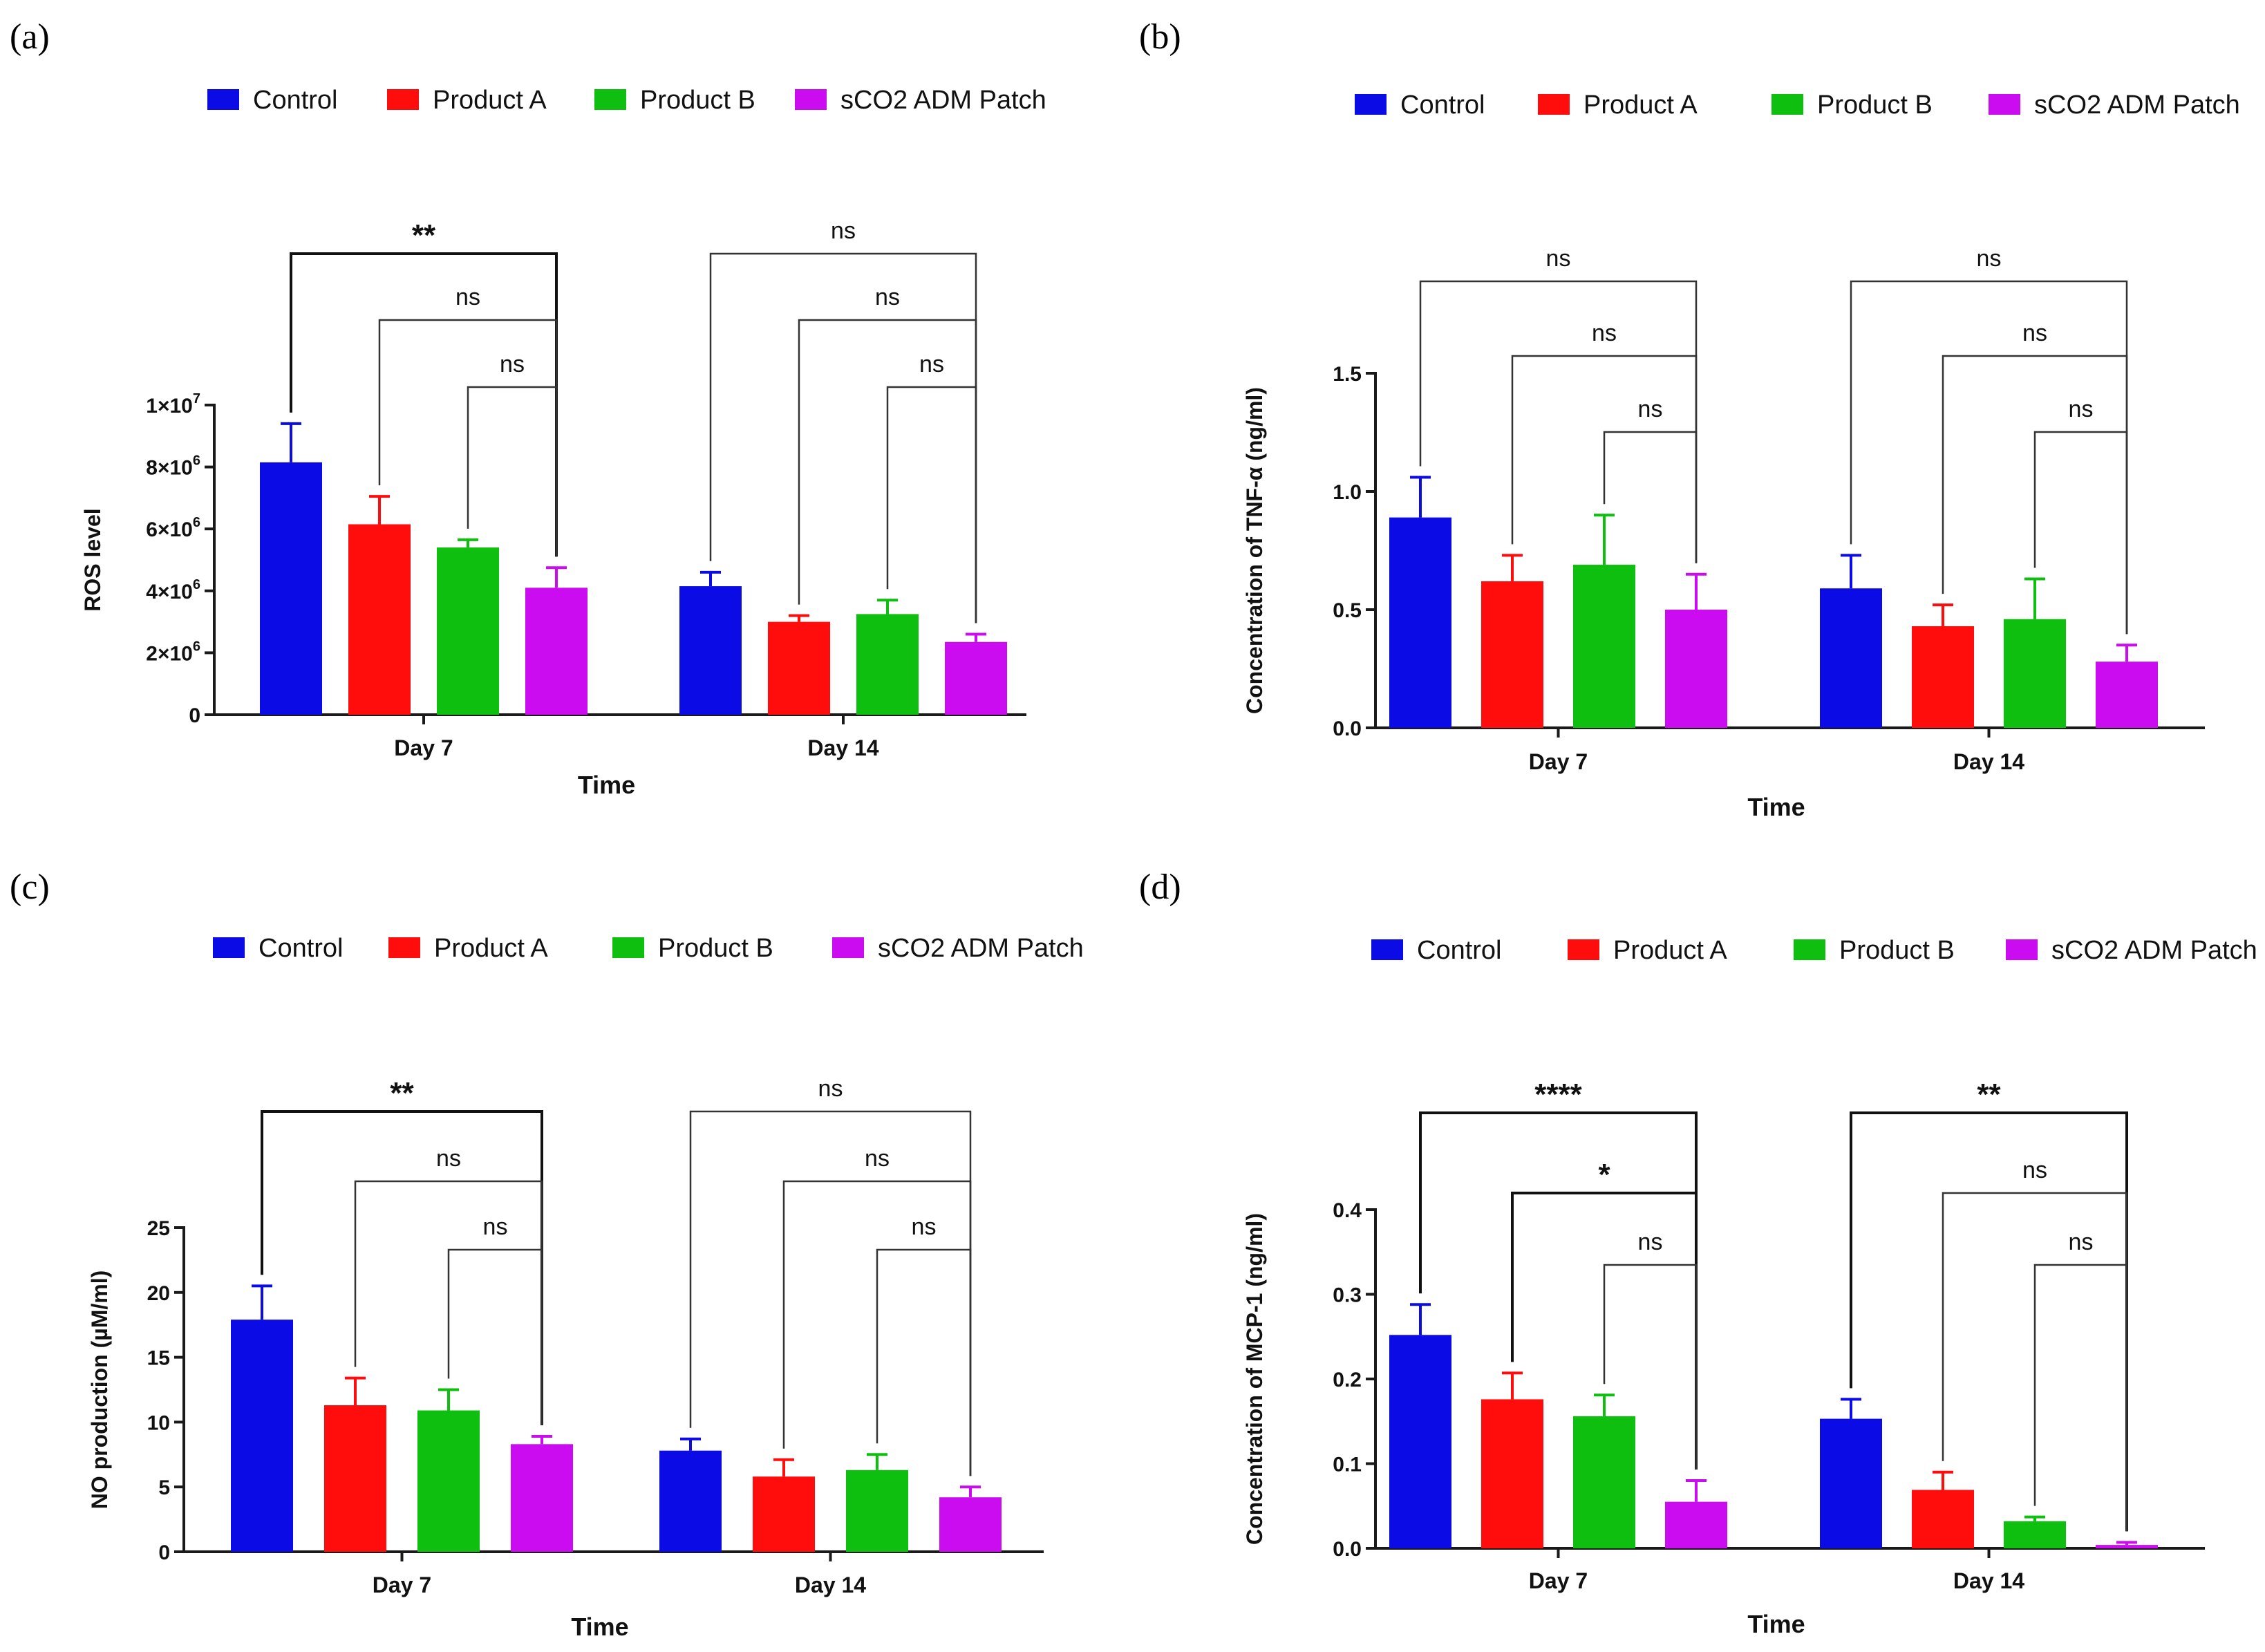  Describe the element at coordinates (164, 1487) in the screenshot. I see `y-tick-label: 5` at that location.